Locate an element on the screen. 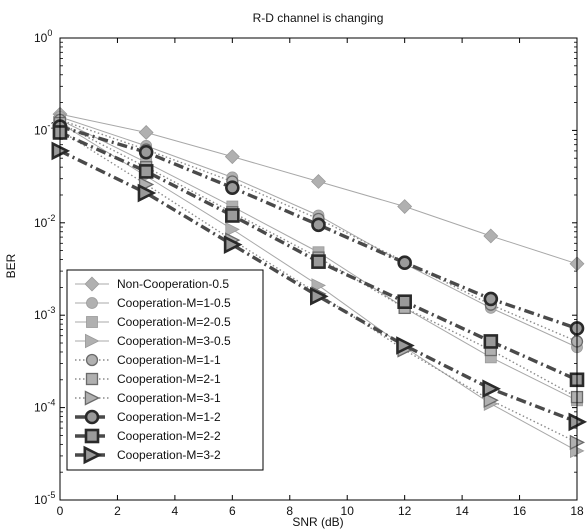 This screenshot has height=532, width=588. legend-item: Cooperation-M=2-1 is located at coordinates (148, 379).